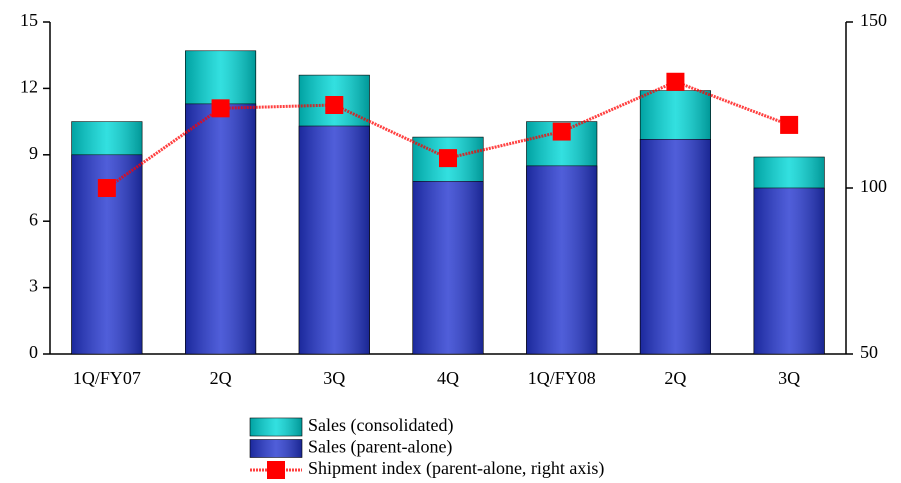 The width and height of the screenshot is (901, 483). Describe the element at coordinates (33, 219) in the screenshot. I see `y-tick-label: 6` at that location.